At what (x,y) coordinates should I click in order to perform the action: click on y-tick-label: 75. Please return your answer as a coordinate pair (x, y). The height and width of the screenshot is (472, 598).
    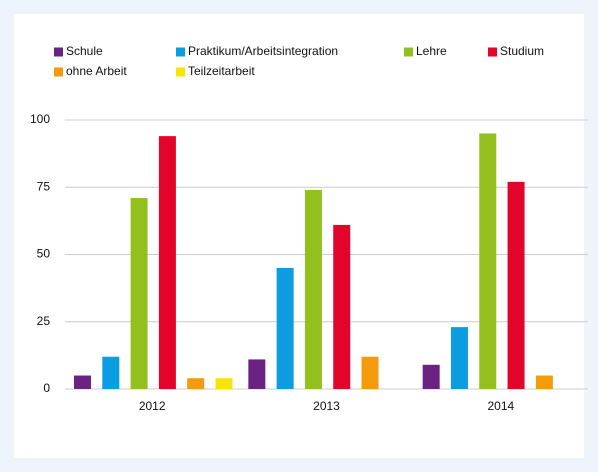
    Looking at the image, I should click on (44, 186).